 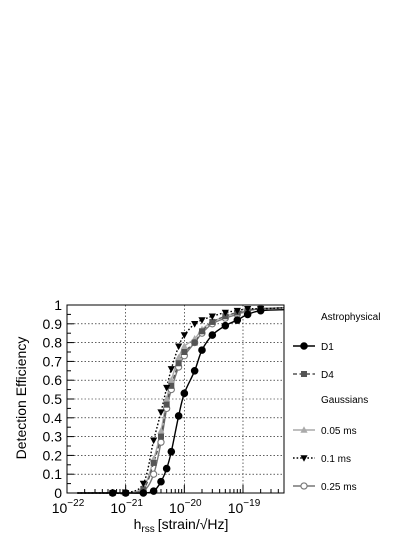 I want to click on x-tick-label: 10−19, so click(x=244, y=507).